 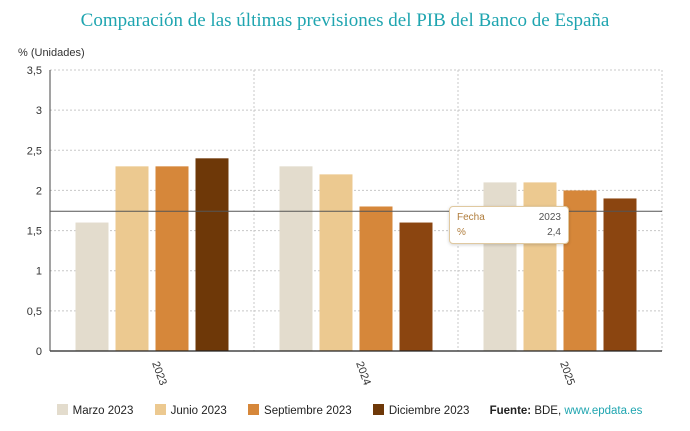 I want to click on y-axis-label: % (Unidades), so click(x=51, y=53).